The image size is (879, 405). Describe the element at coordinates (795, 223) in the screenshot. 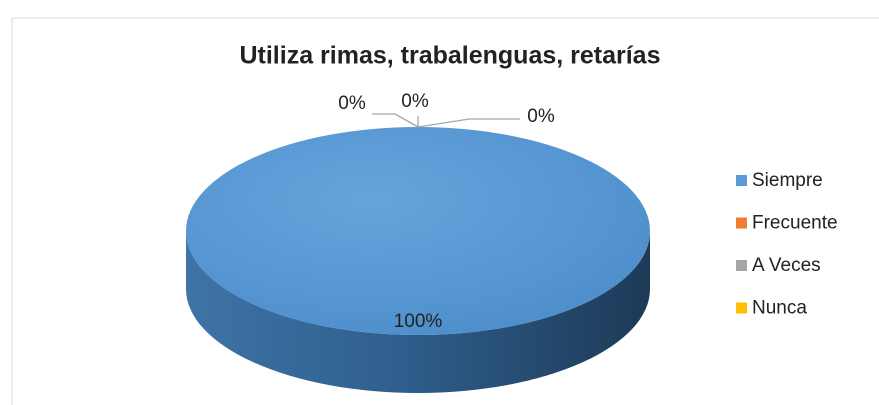

I see `legend-label: Frecuente` at that location.